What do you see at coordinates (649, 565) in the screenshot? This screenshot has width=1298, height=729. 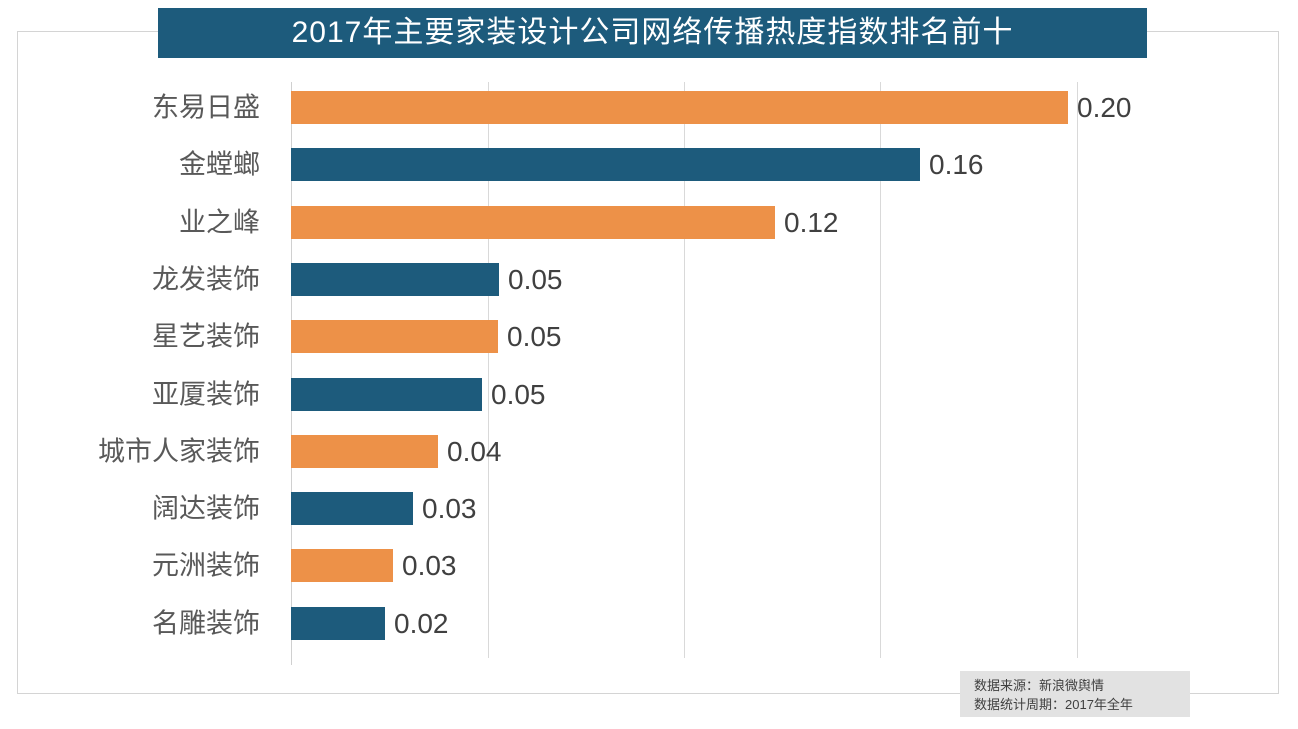 I see `bar-row: 元洲装饰 0.03` at bounding box center [649, 565].